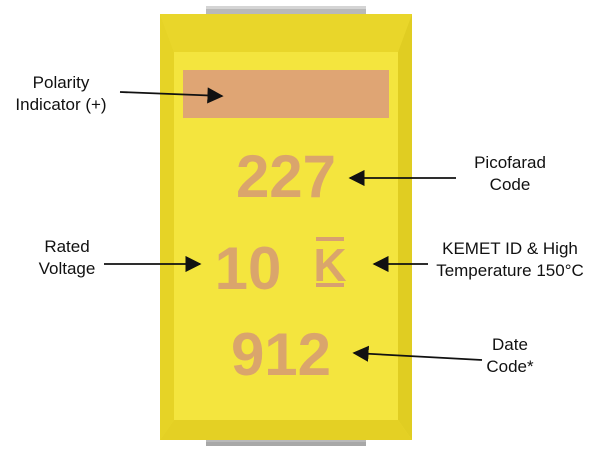  Describe the element at coordinates (248, 268) in the screenshot. I see `rated-voltage-marking: 10` at that location.